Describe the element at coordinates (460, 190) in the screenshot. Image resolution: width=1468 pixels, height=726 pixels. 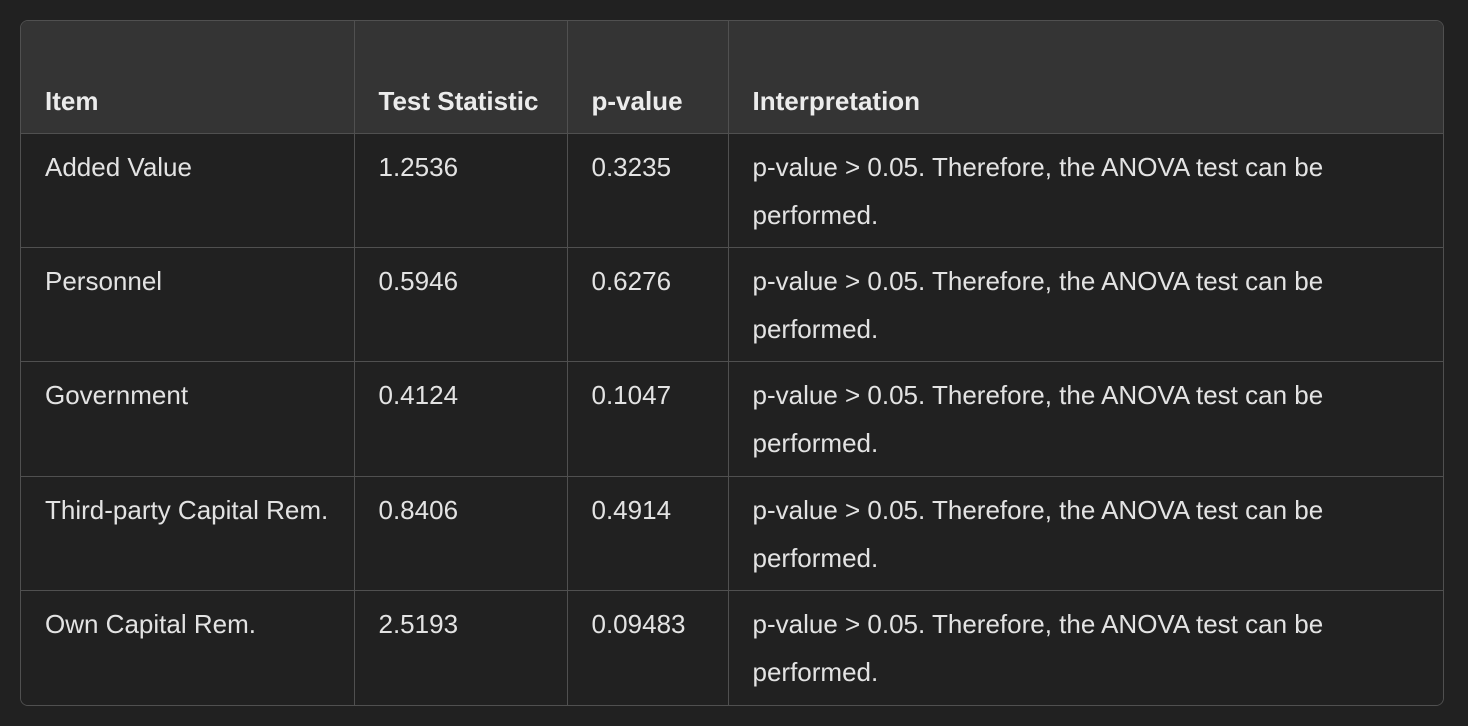
I see `cell-test-statistic: 1.2536` at that location.